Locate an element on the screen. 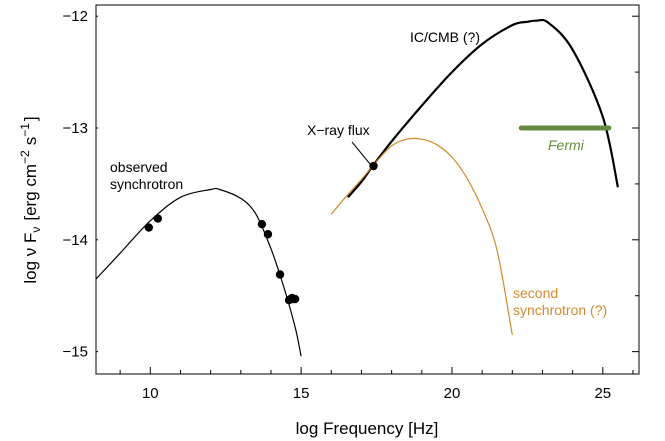  y-tick-label: −15 is located at coordinates (75, 352).